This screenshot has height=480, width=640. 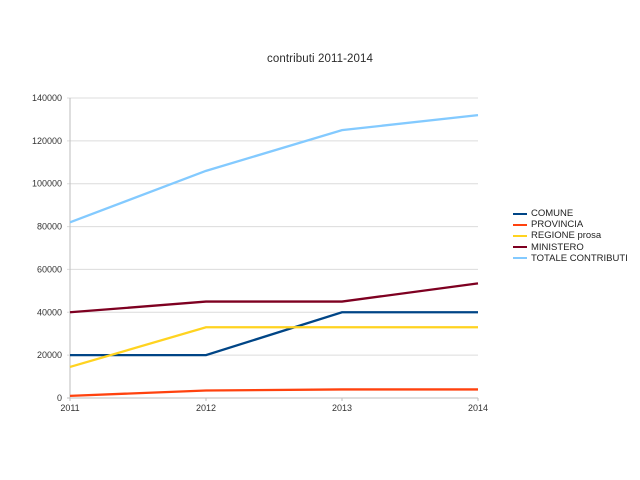 I want to click on x-tick-label: 2014, so click(x=478, y=408).